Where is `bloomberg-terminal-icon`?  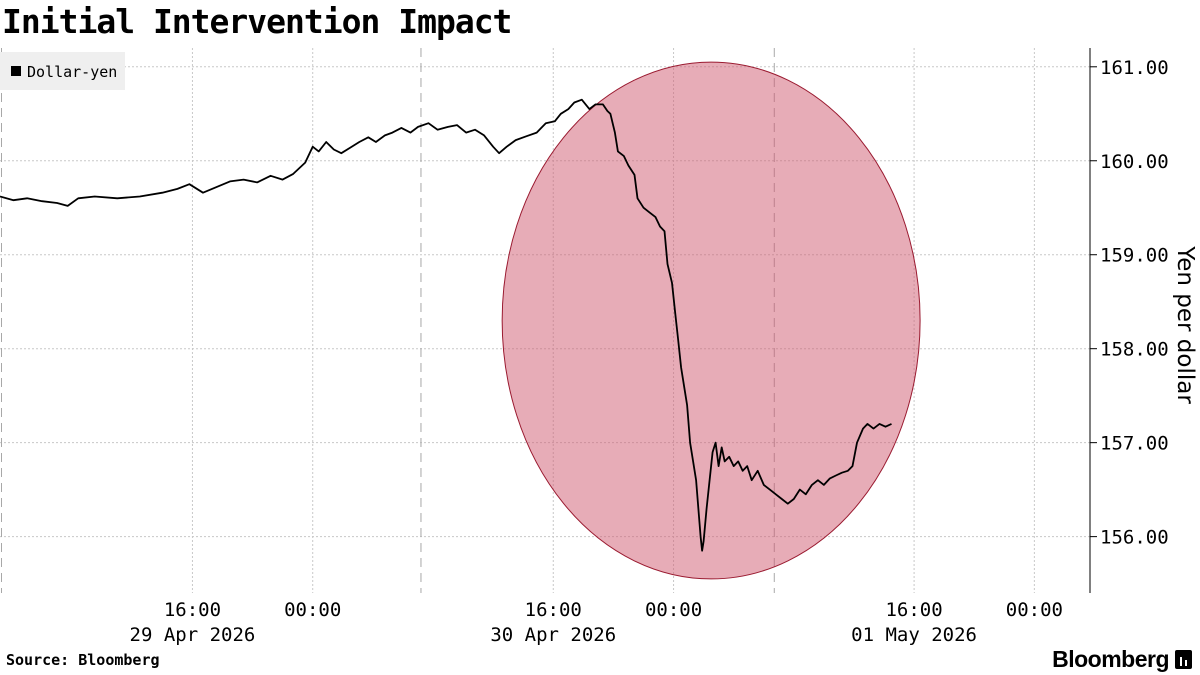
bloomberg-terminal-icon is located at coordinates (1183, 659).